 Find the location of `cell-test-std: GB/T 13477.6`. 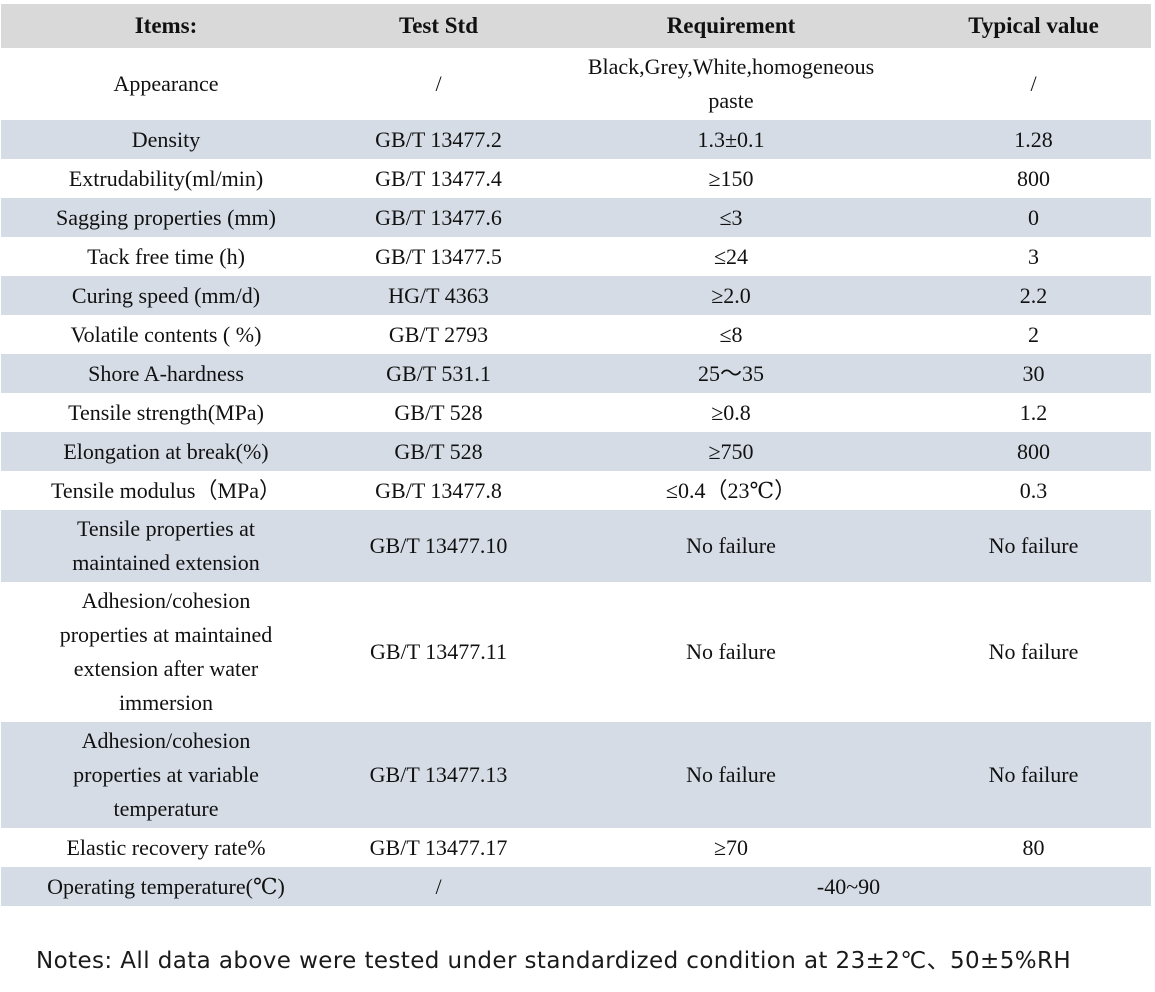

cell-test-std: GB/T 13477.6 is located at coordinates (438, 217).